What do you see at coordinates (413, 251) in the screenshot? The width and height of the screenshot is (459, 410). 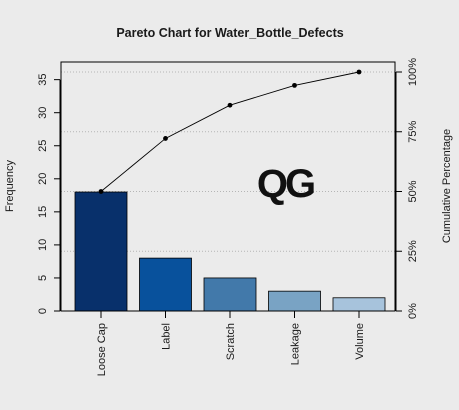 I see `y2-tick-label: 25%` at bounding box center [413, 251].